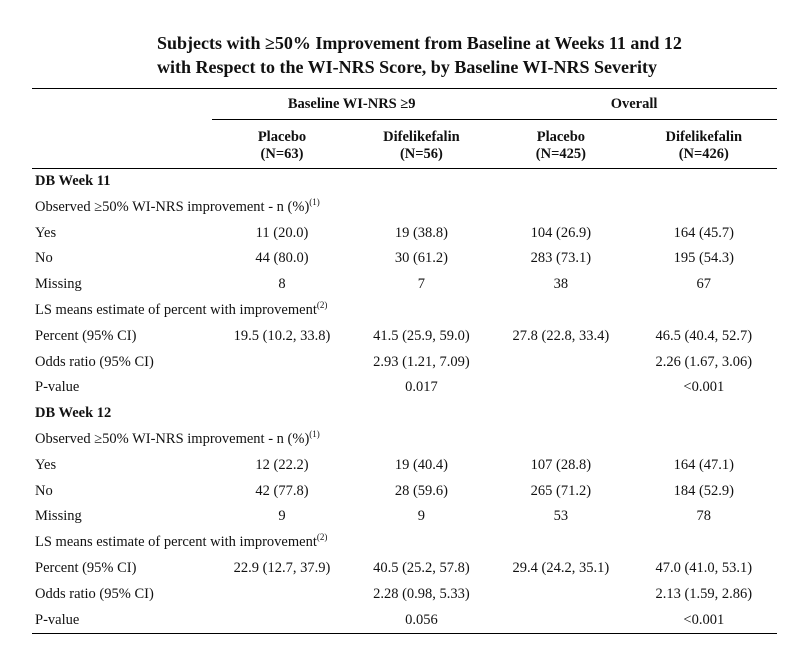  What do you see at coordinates (561, 144) in the screenshot?
I see `col-header-3: Placebo (N=425)` at bounding box center [561, 144].